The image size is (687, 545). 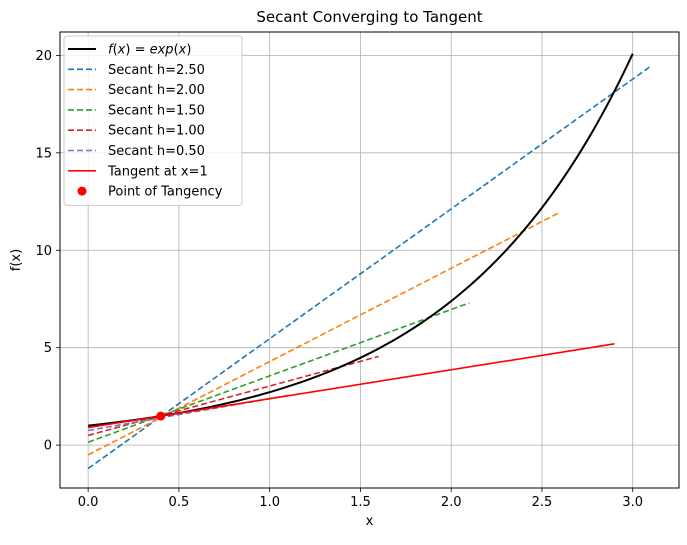 I want to click on x-tick-label: 3.0, so click(x=632, y=502).